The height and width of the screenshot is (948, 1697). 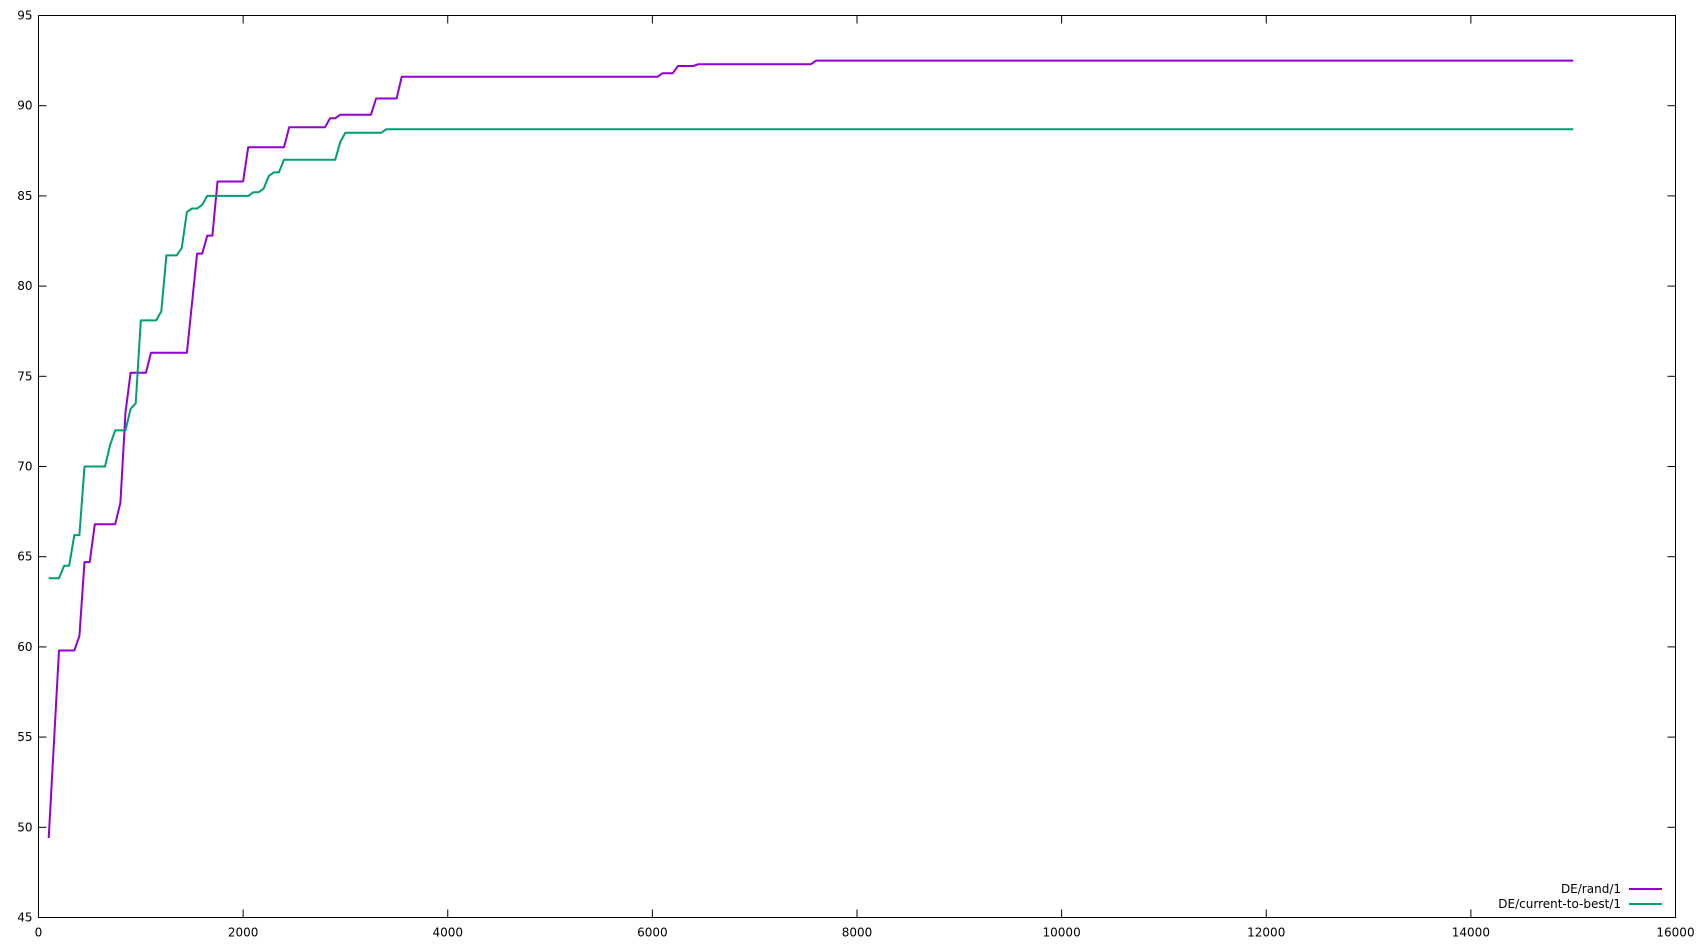 I want to click on y-tick-label: 60, so click(x=24, y=647).